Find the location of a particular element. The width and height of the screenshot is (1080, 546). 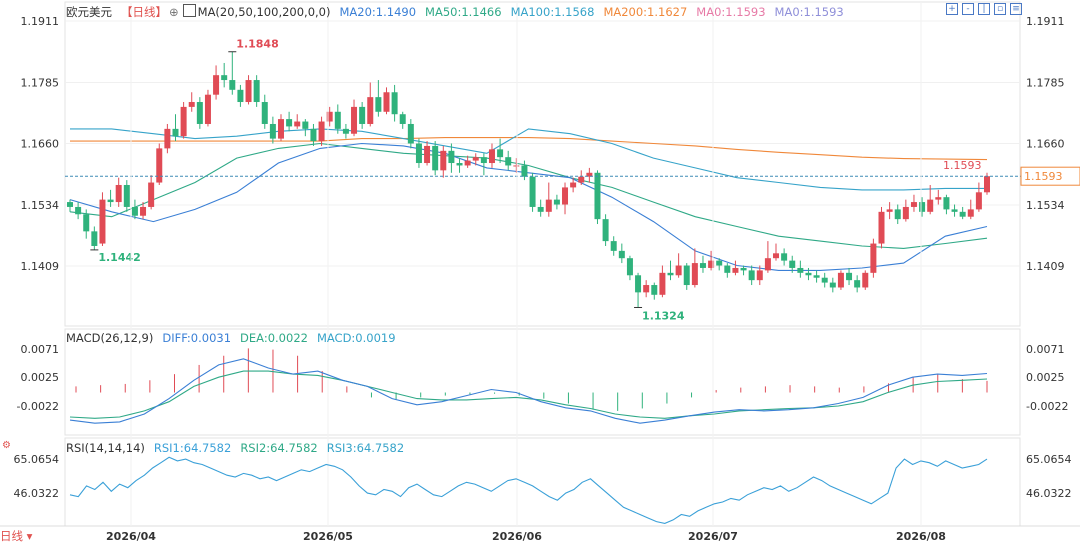

price-tick-left: 1.1785 is located at coordinates (40, 82).